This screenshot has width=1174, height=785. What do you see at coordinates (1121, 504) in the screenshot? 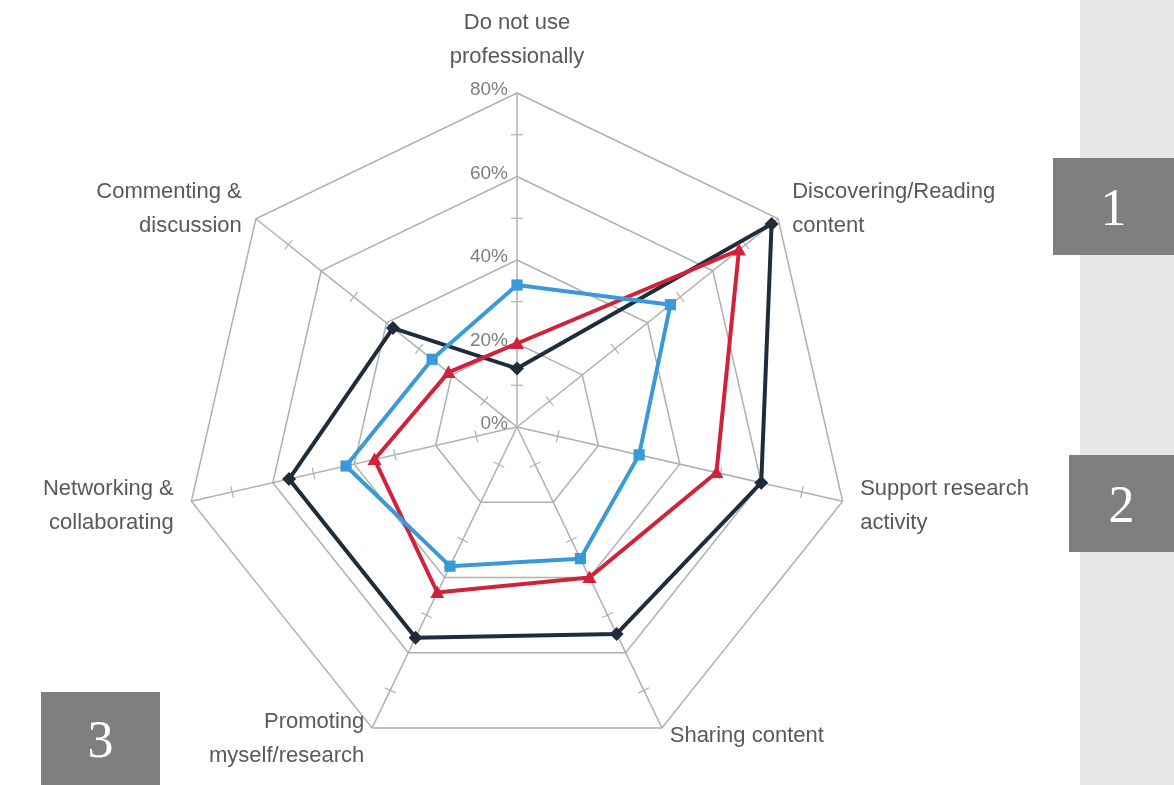
I see `text: 2` at bounding box center [1121, 504].